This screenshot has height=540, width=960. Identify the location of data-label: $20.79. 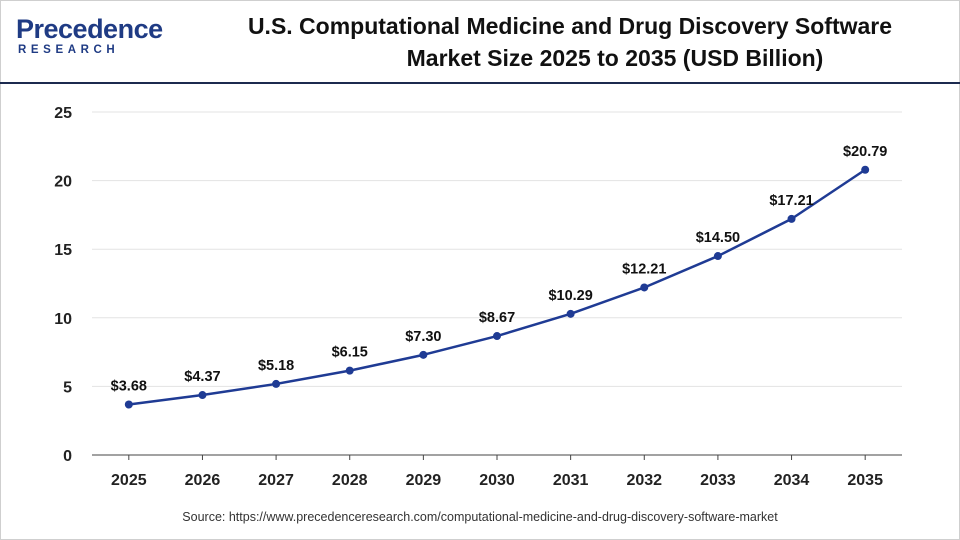
(865, 152).